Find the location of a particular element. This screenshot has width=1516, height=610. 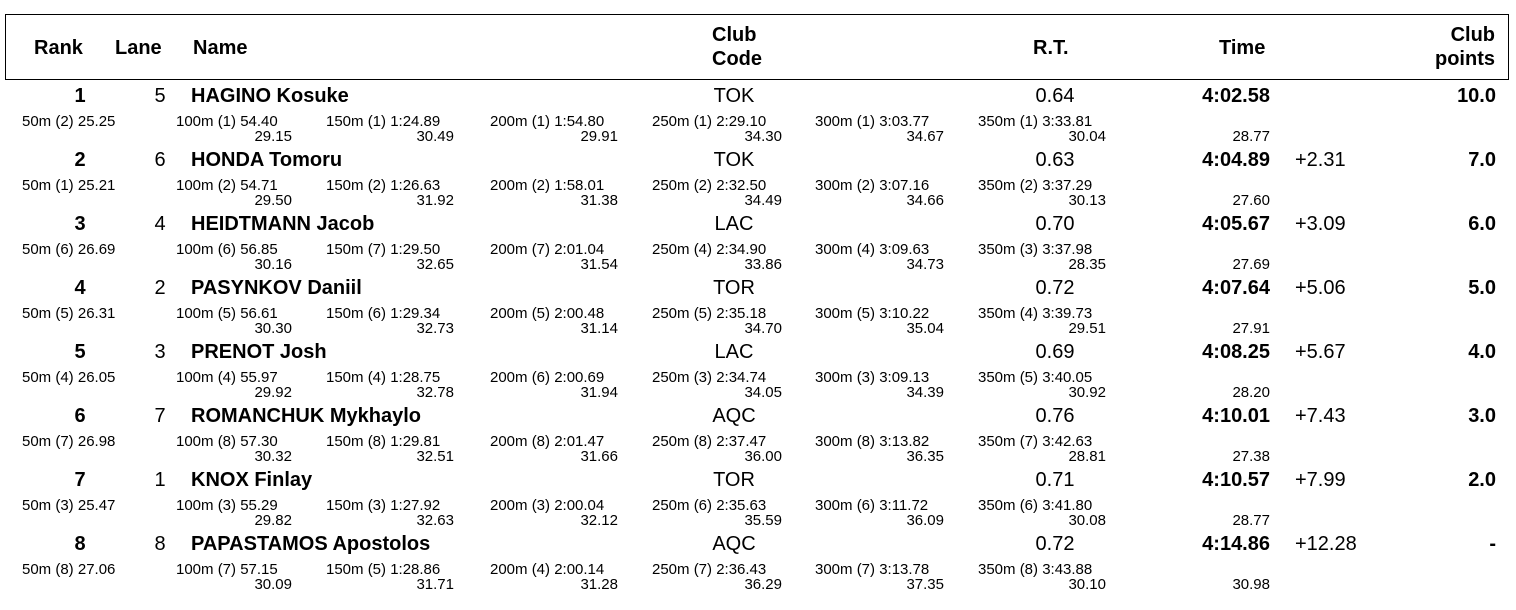

split-time: 300m (2) 3:07.16 is located at coordinates (872, 185).